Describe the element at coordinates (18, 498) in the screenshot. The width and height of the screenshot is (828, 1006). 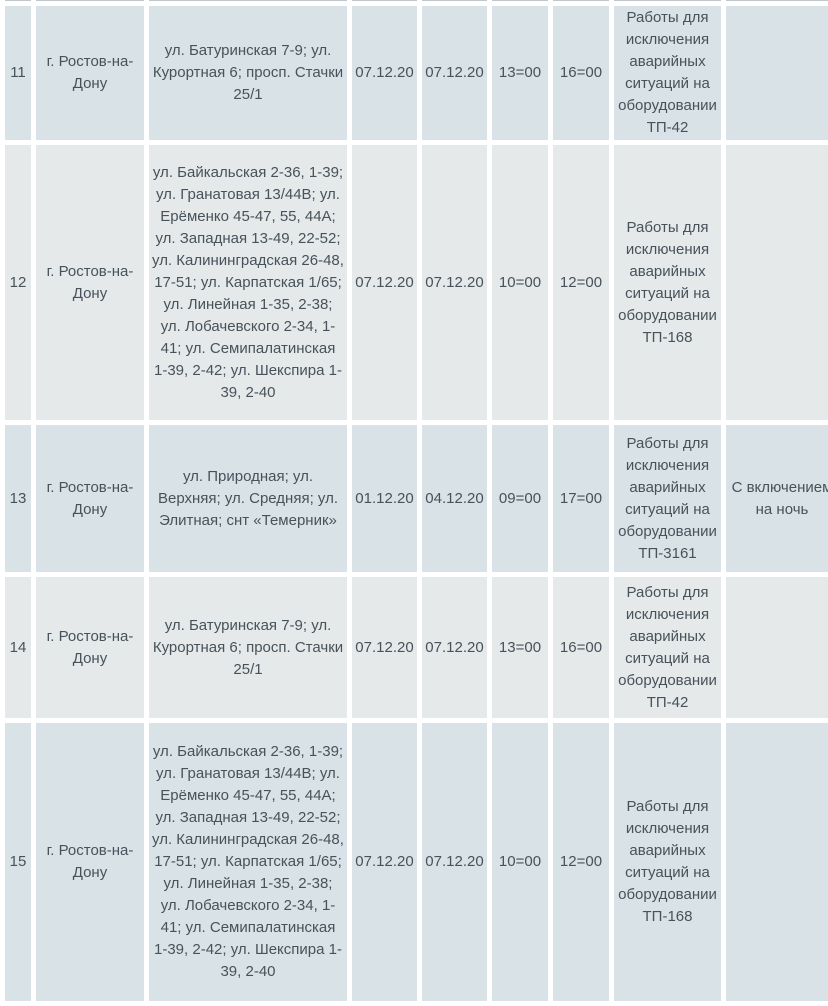
I see `cell-row-number: 13` at that location.